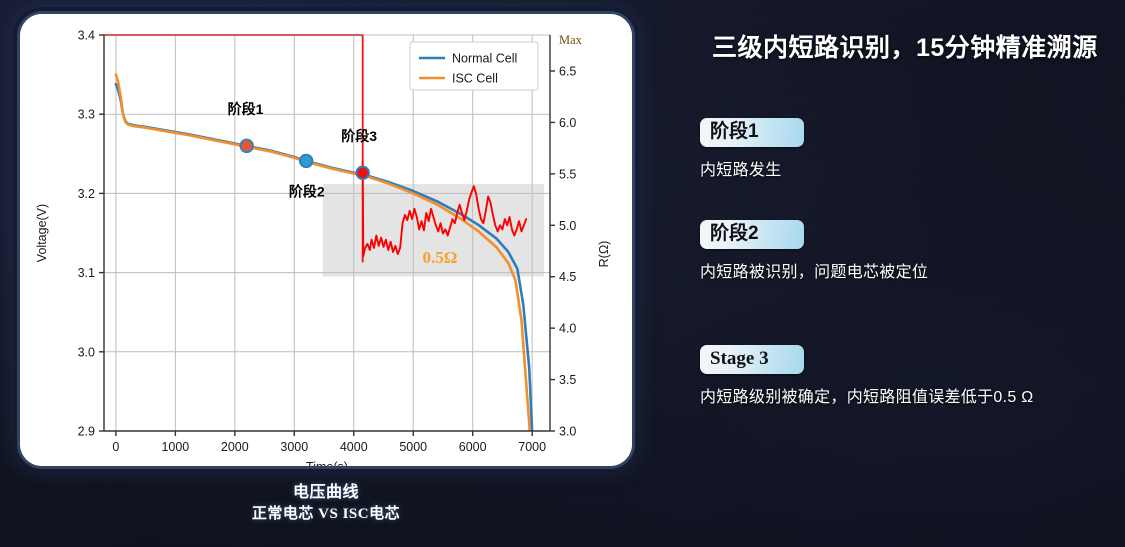  What do you see at coordinates (741, 170) in the screenshot?
I see `stage-desc-1: 内短路发生` at bounding box center [741, 170].